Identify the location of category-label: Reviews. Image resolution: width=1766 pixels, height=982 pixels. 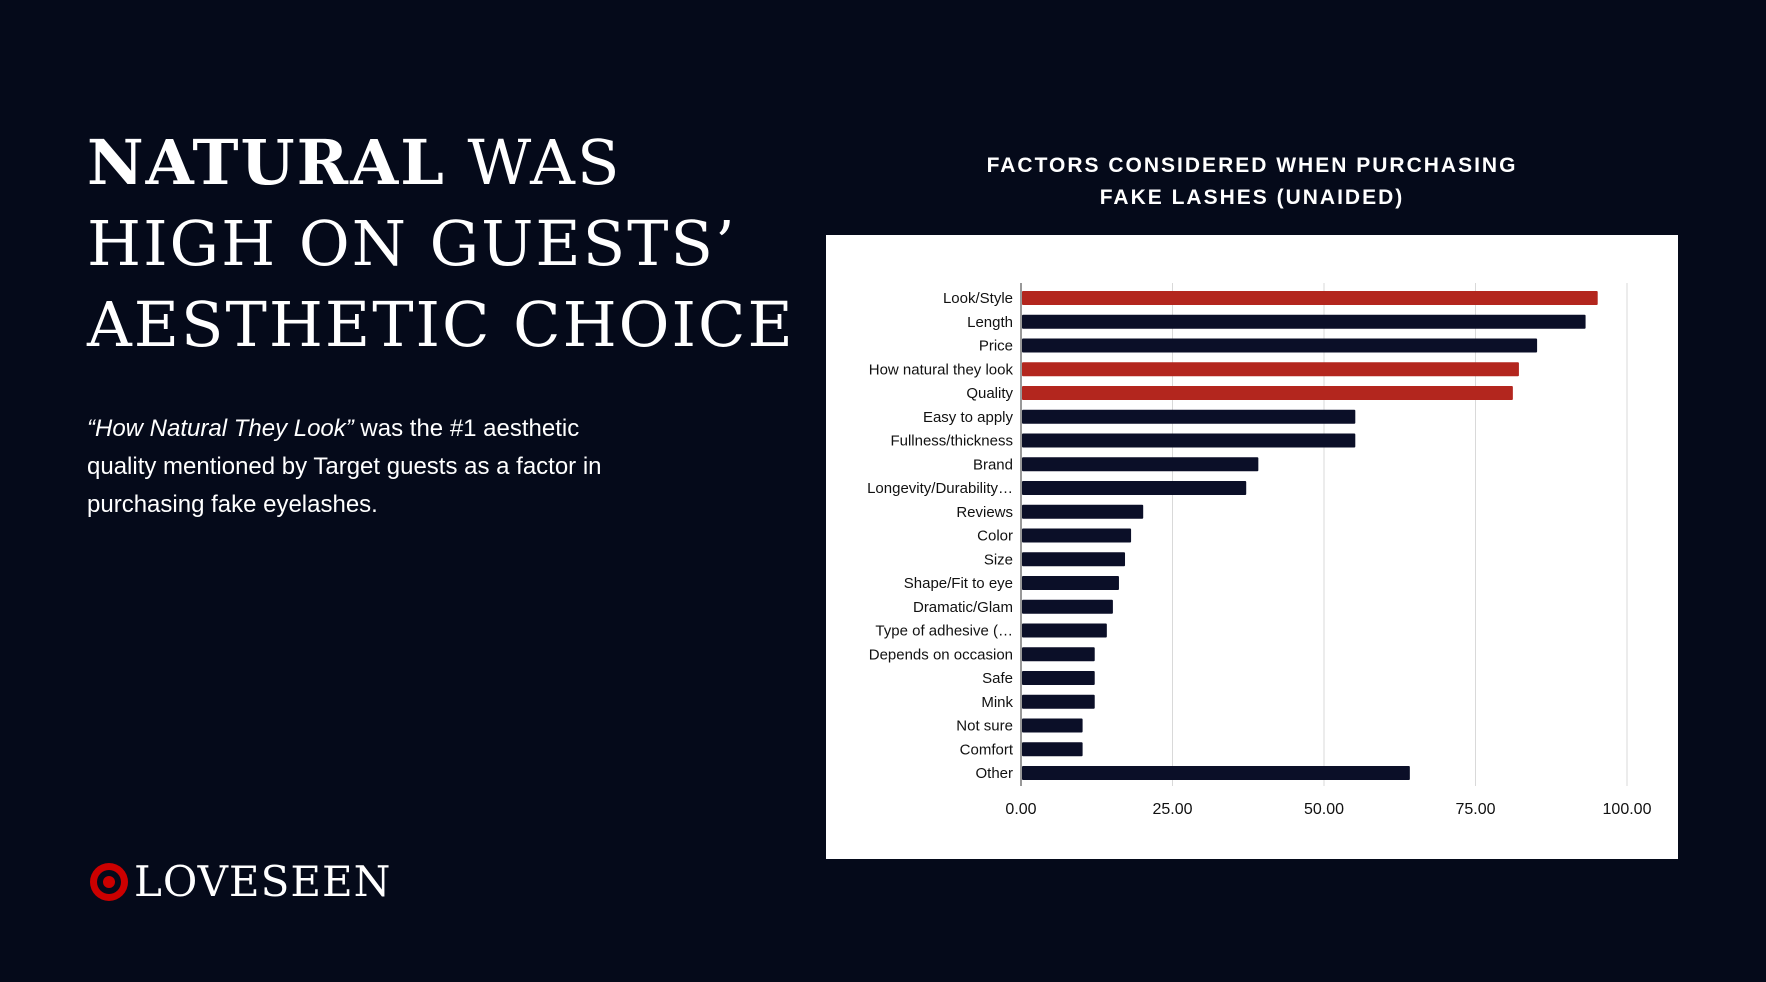
(984, 512).